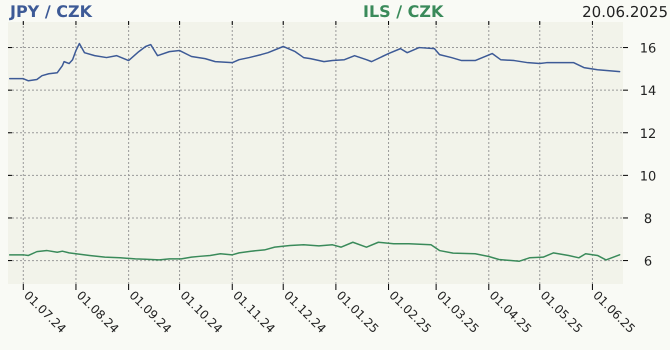  Describe the element at coordinates (625, 12) in the screenshot. I see `text: 20.06.2025` at that location.